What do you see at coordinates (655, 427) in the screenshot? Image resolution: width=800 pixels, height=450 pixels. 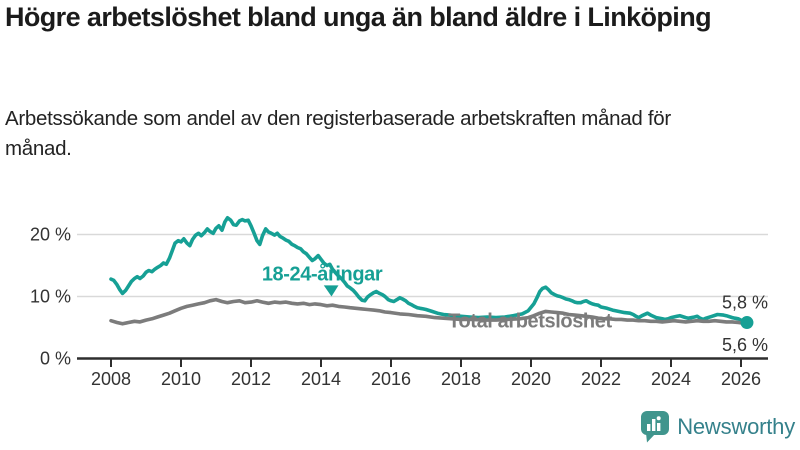 I see `newsworthy-bubble-chart-icon` at bounding box center [655, 427].